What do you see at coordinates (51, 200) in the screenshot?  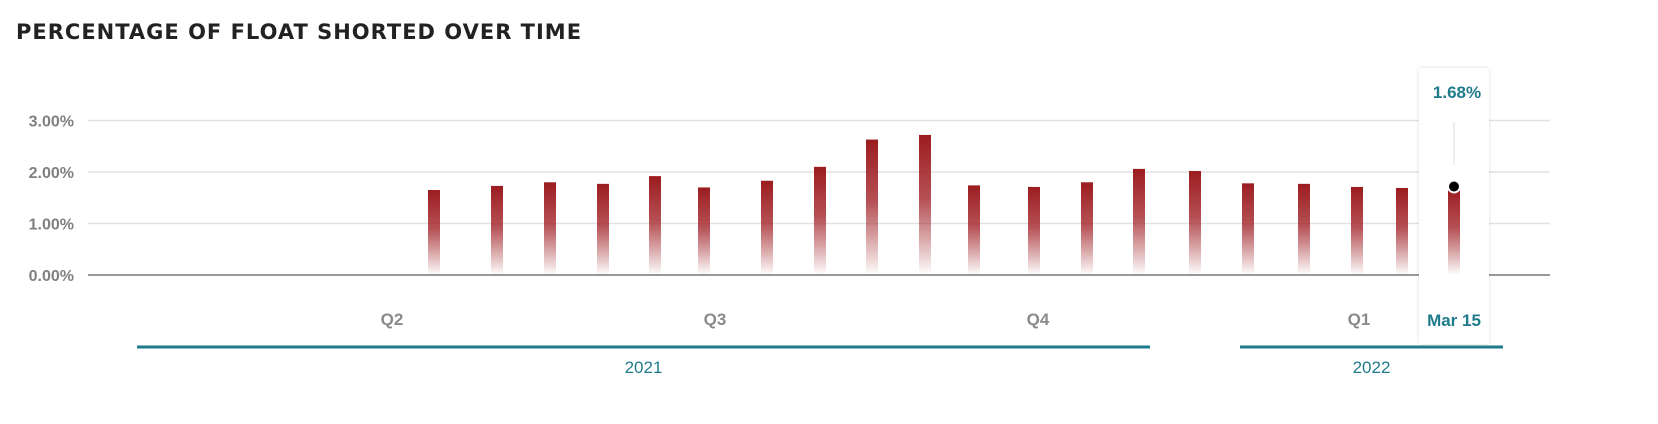 I see `y-axis: 0.00% 1.00% 2.00% 3.00%` at bounding box center [51, 200].